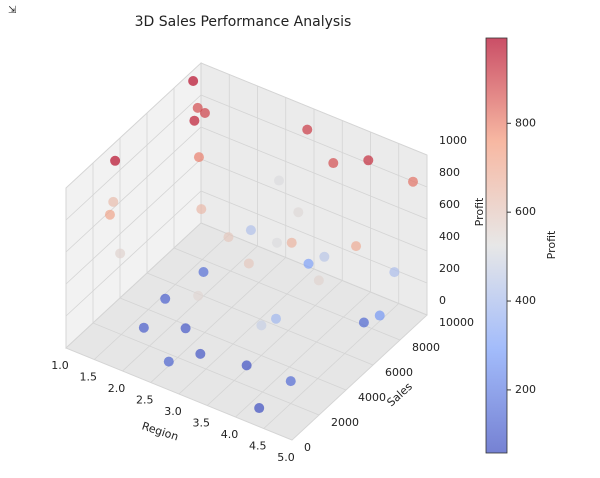 This screenshot has height=478, width=600. What do you see at coordinates (243, 22) in the screenshot?
I see `chart-title: 3D Sales Performance Analysis` at bounding box center [243, 22].